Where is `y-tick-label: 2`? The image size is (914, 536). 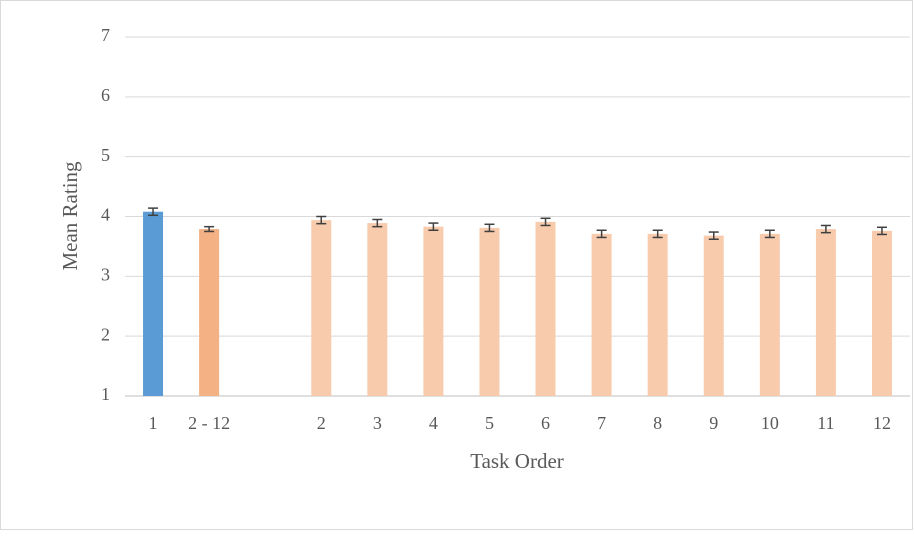 y-tick-label: 2 is located at coordinates (105, 334).